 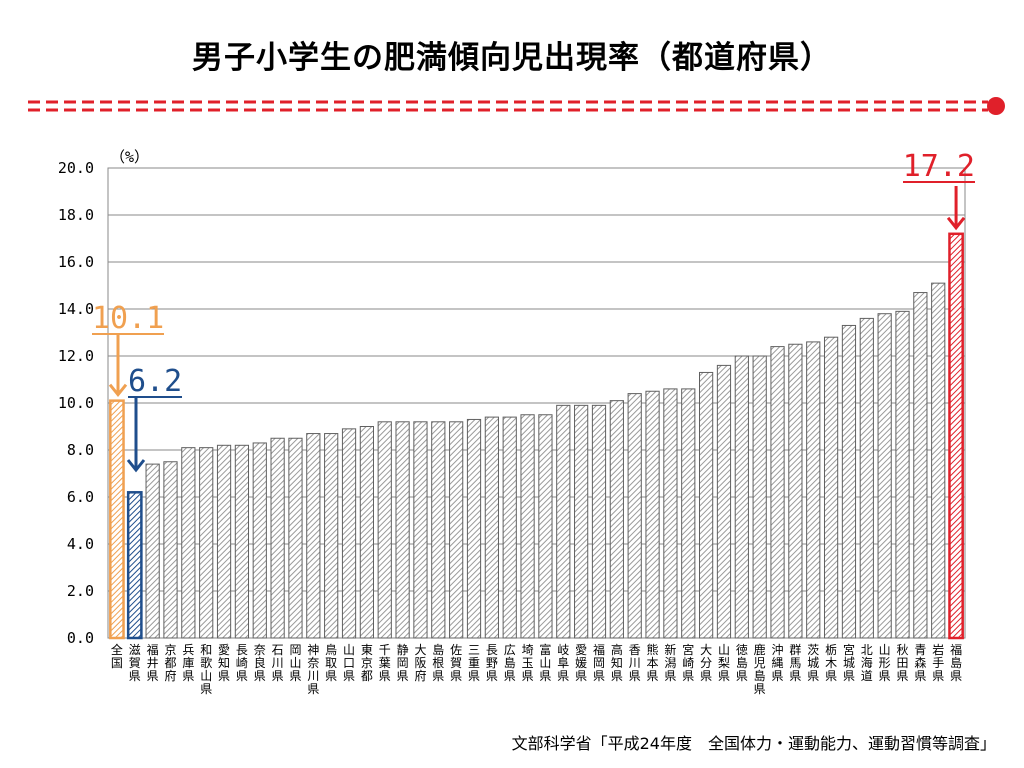 I want to click on bar-長野県, so click(x=491, y=527).